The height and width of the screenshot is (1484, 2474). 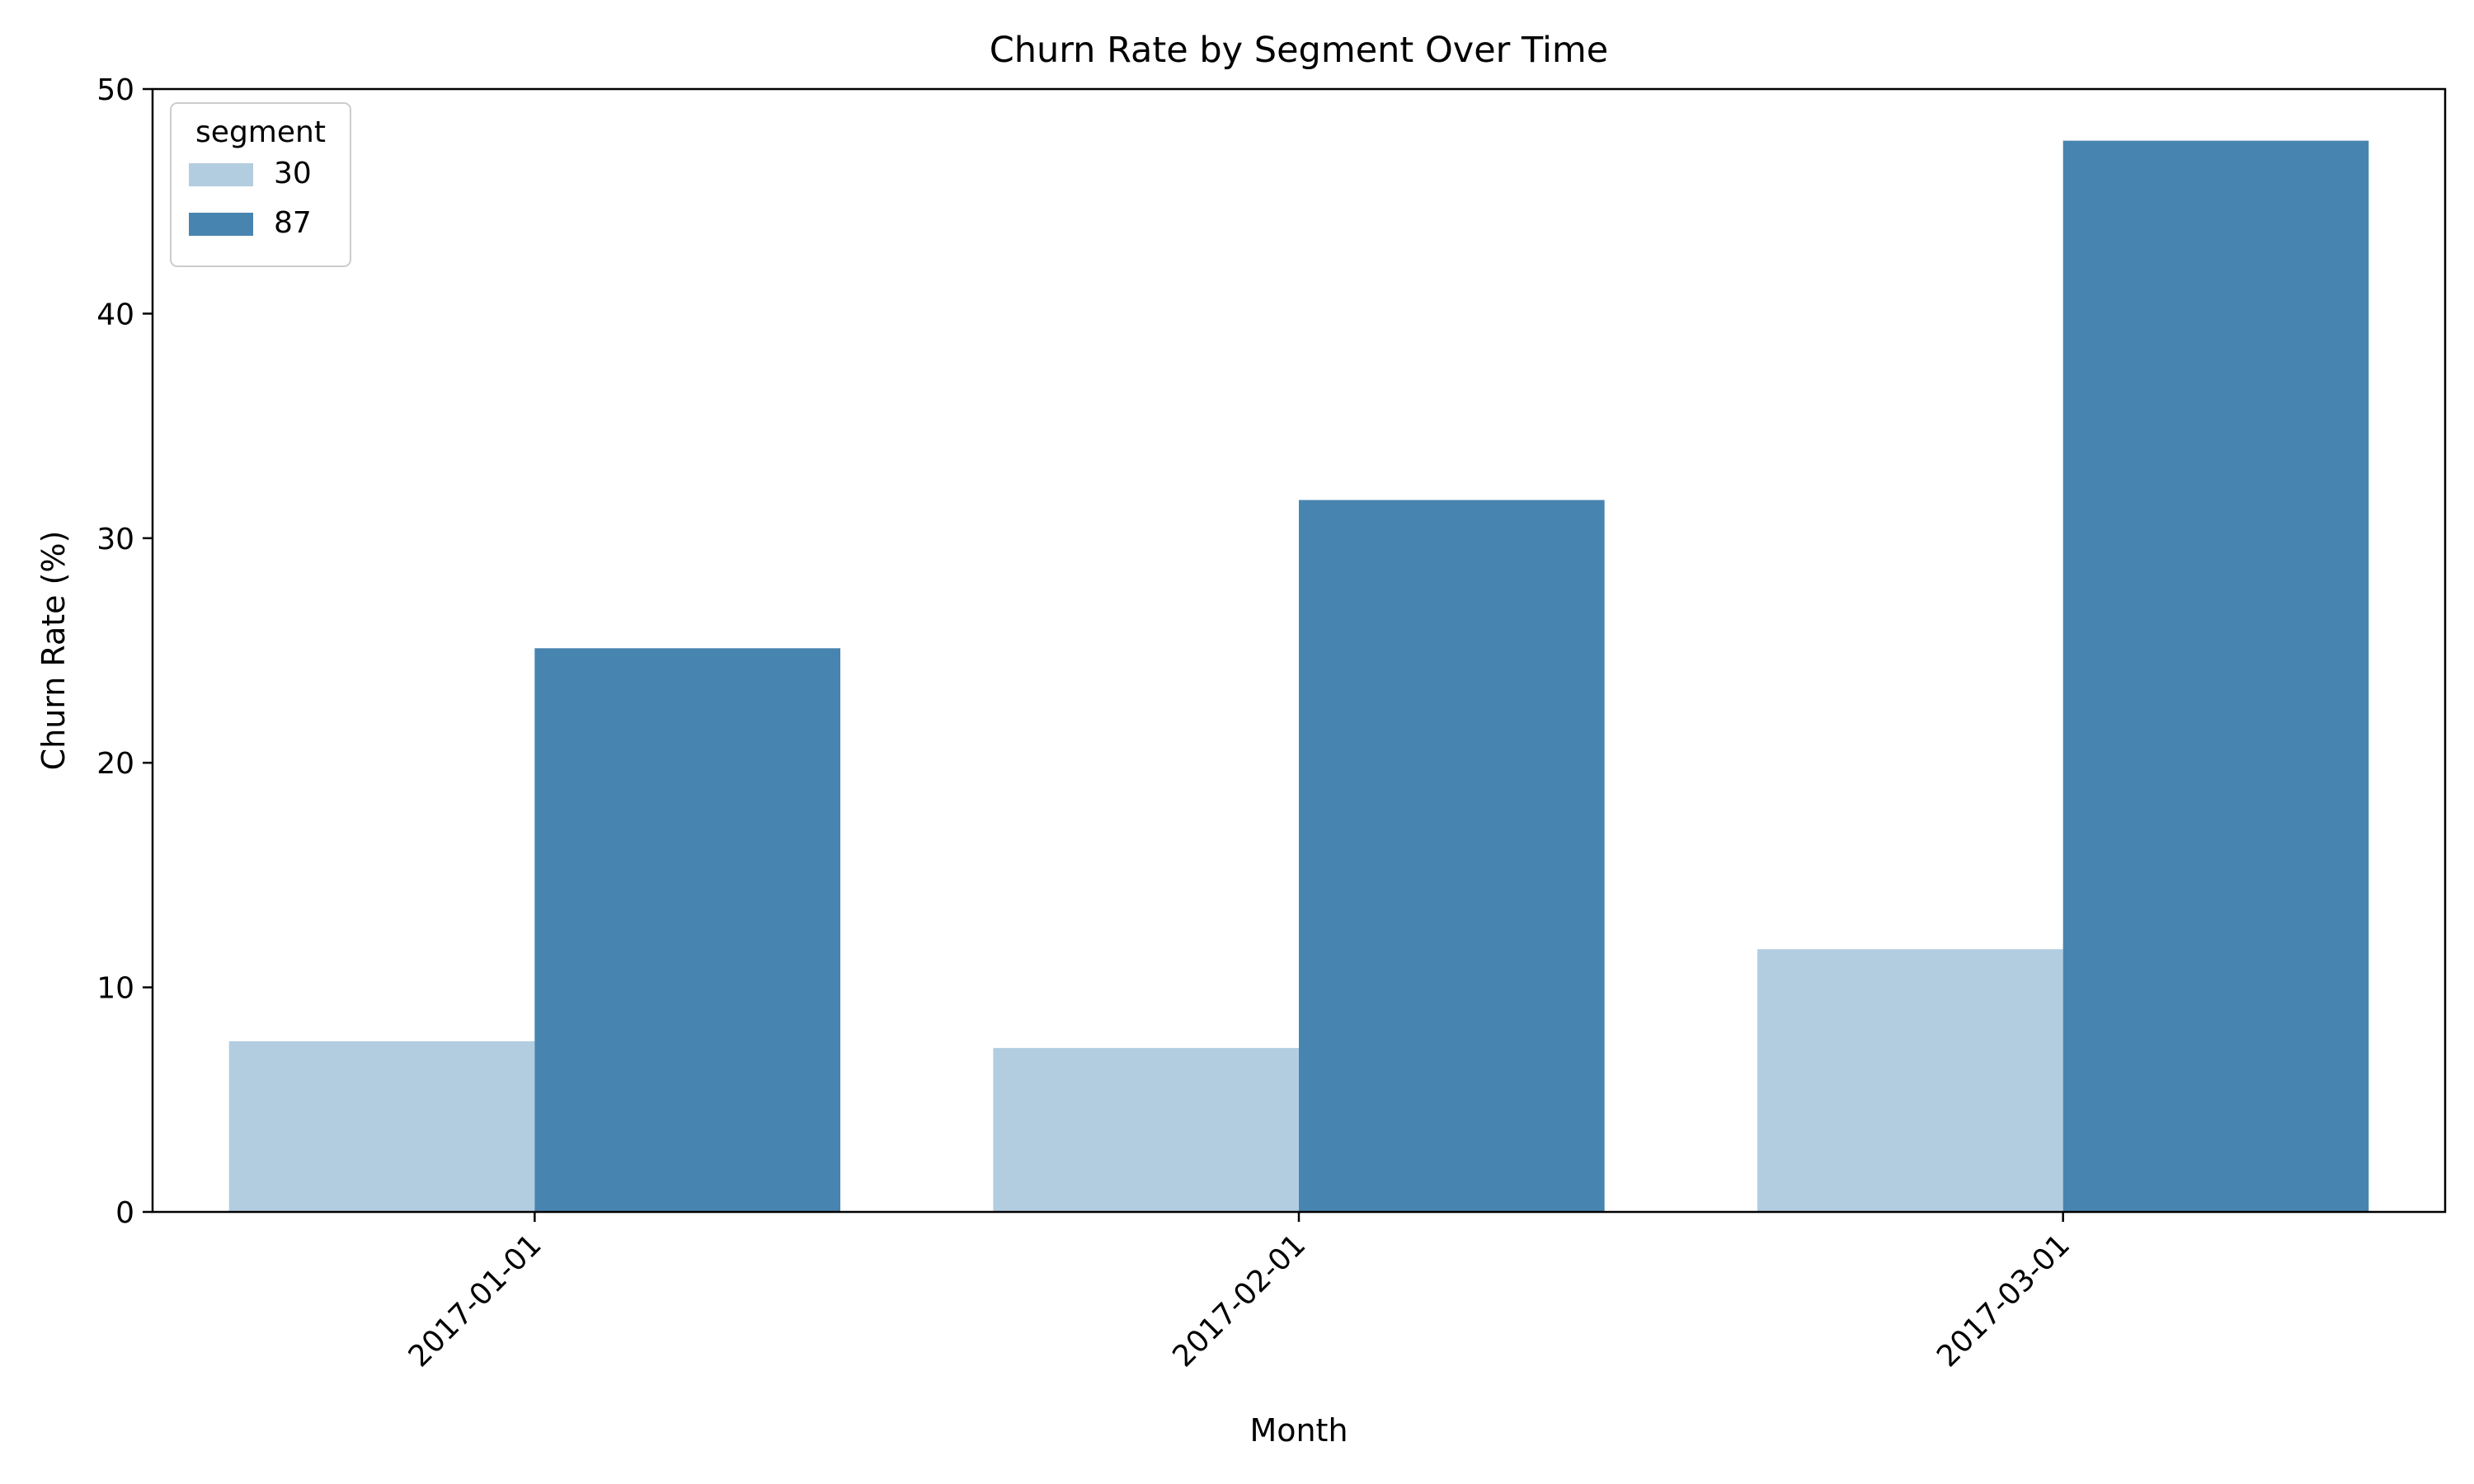 I want to click on y-axis: 0 10 20 30 40 50, so click(x=124, y=651).